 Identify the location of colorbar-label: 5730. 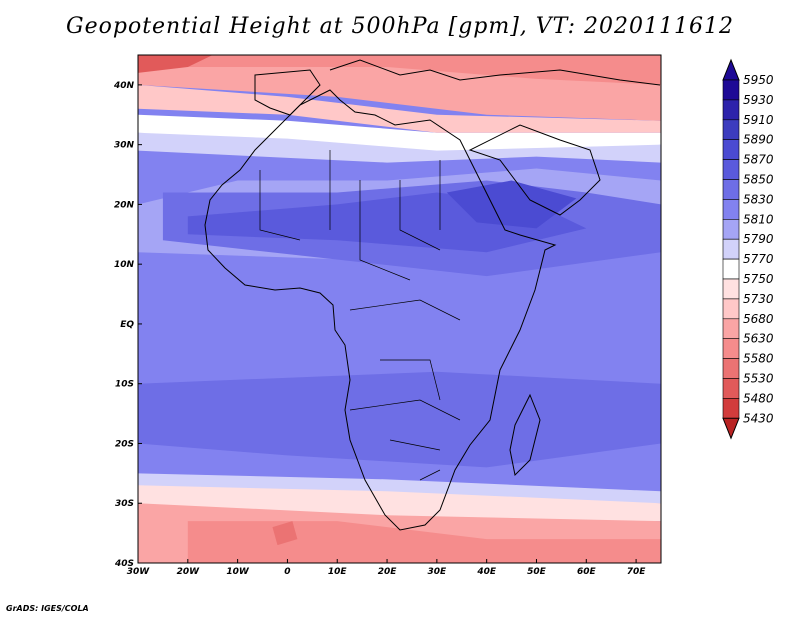
(758, 299).